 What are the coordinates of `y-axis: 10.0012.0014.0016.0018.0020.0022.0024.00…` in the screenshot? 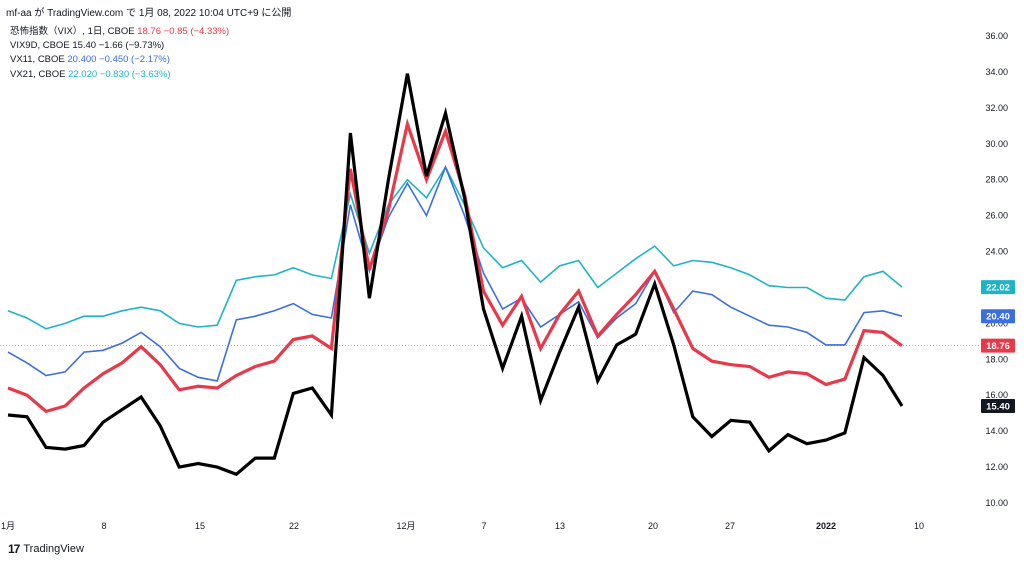 It's located at (996, 269).